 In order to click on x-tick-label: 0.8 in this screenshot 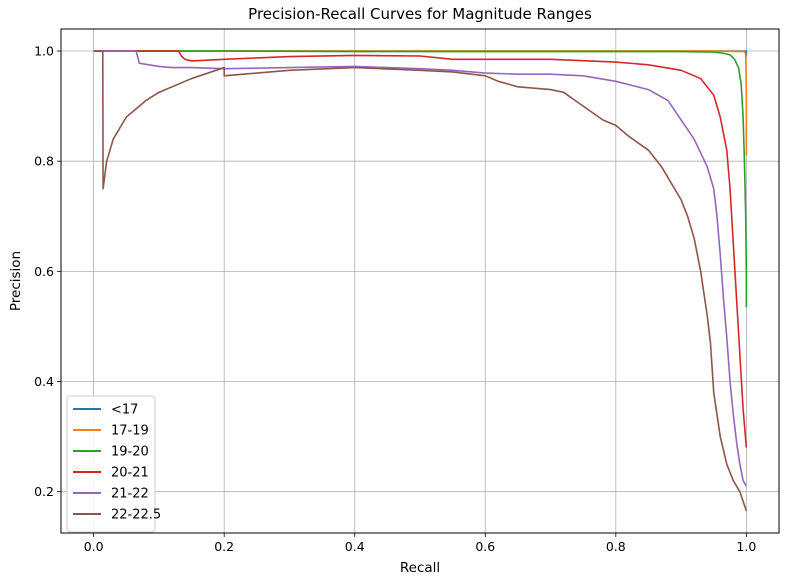, I will do `click(616, 546)`.